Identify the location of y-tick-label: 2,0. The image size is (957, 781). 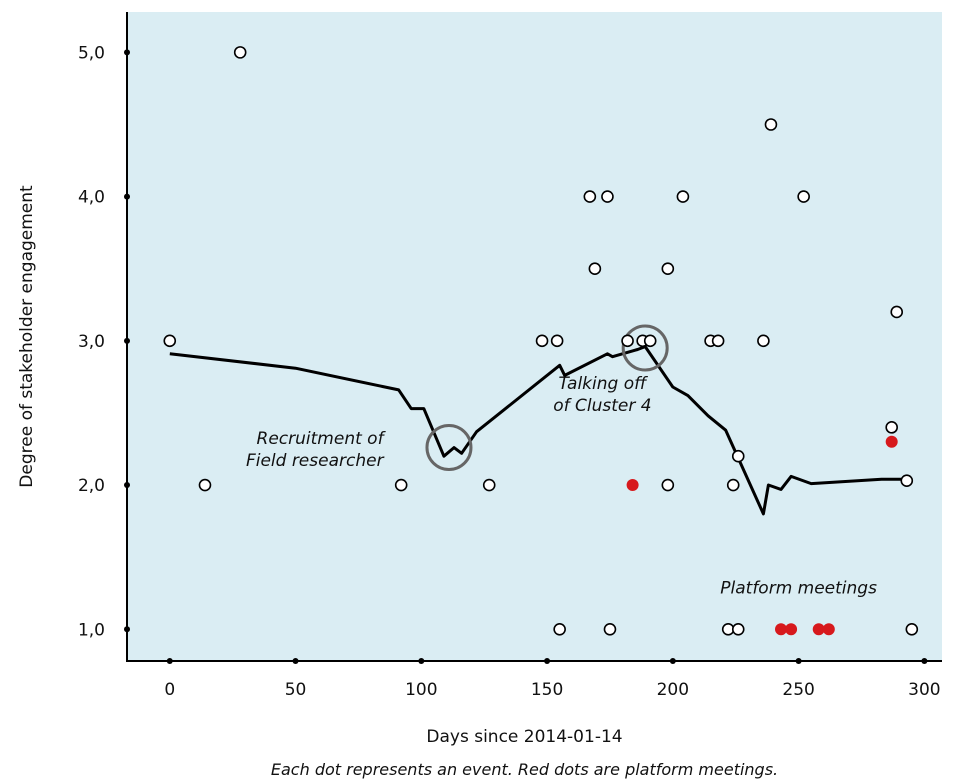
(91, 486).